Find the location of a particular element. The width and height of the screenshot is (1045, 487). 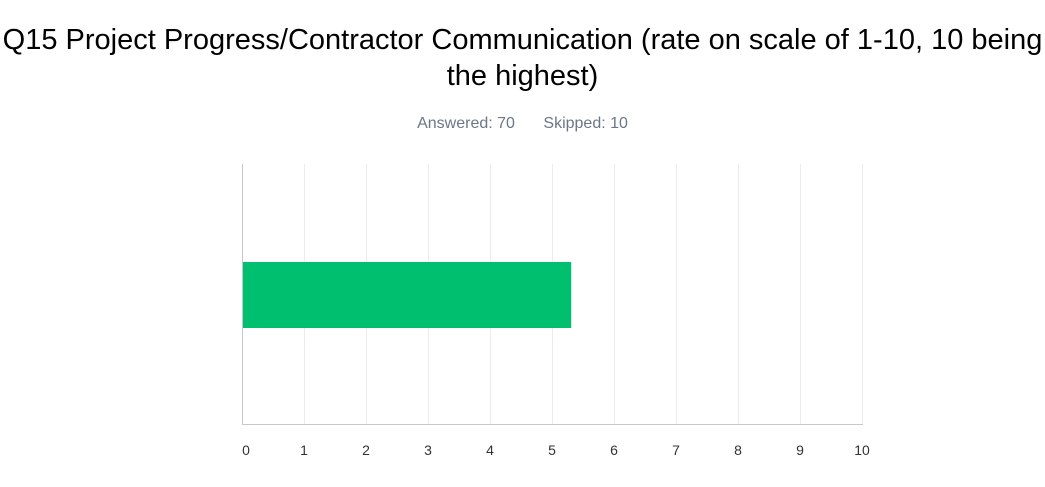

bars is located at coordinates (407, 295).